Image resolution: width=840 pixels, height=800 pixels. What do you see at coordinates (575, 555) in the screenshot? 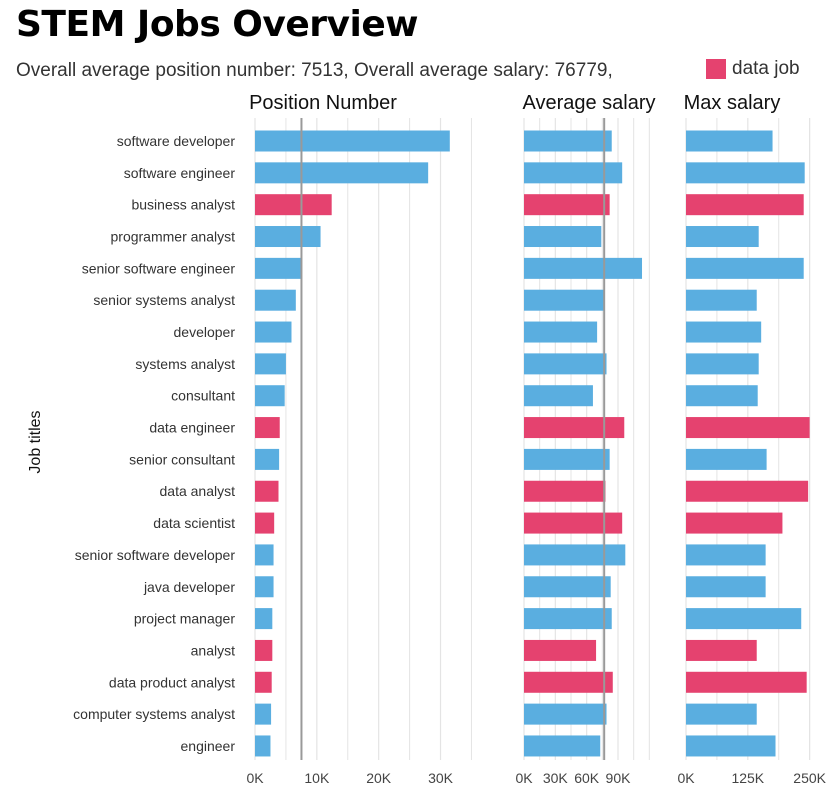
I see `bar-average-salary-senior-software-developer` at bounding box center [575, 555].